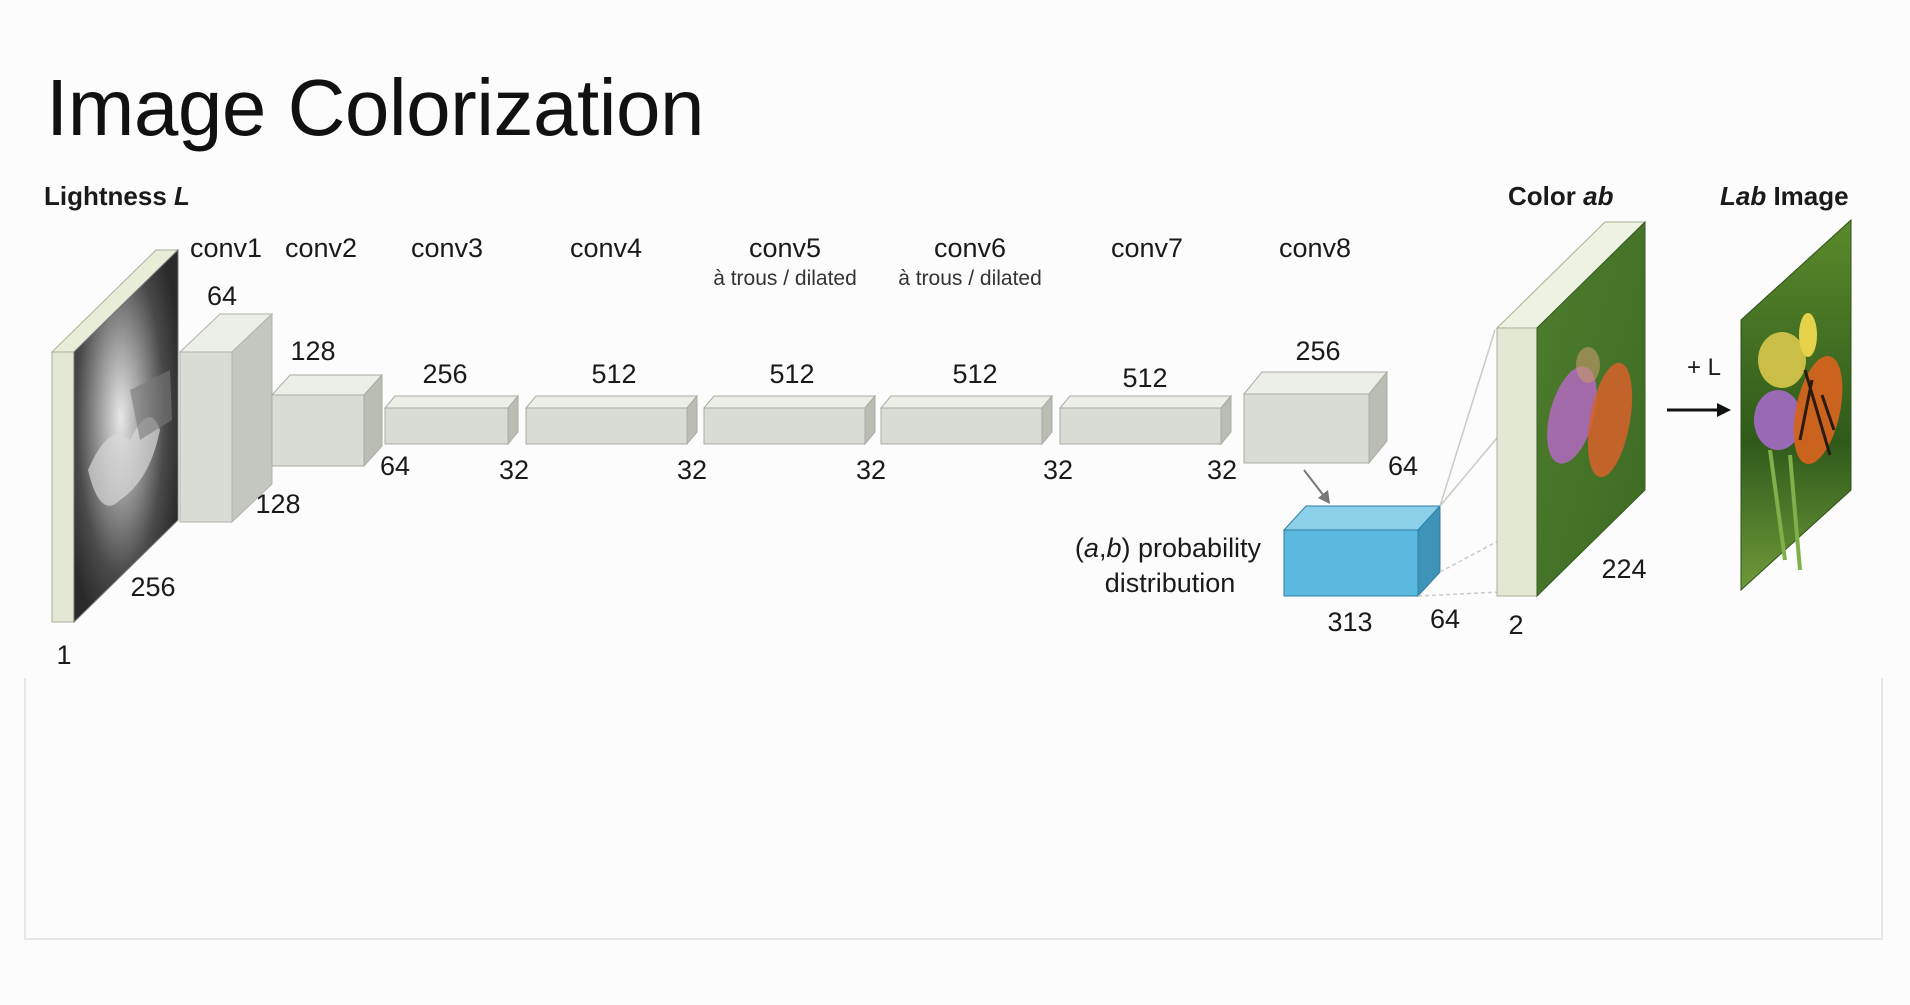  I want to click on dim-conv5-size: 32, so click(871, 470).